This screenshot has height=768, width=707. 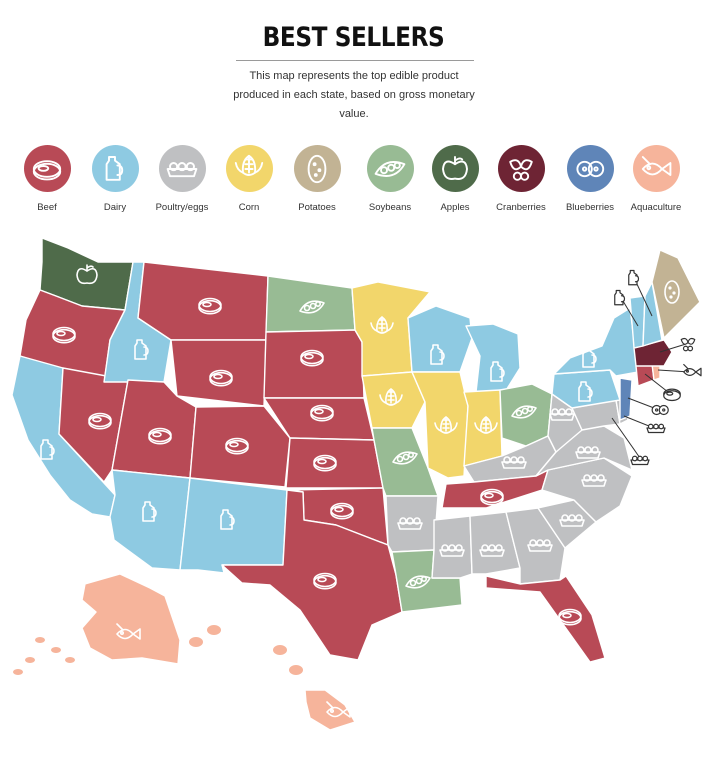 What do you see at coordinates (317, 207) in the screenshot?
I see `legend-label: Potatoes` at bounding box center [317, 207].